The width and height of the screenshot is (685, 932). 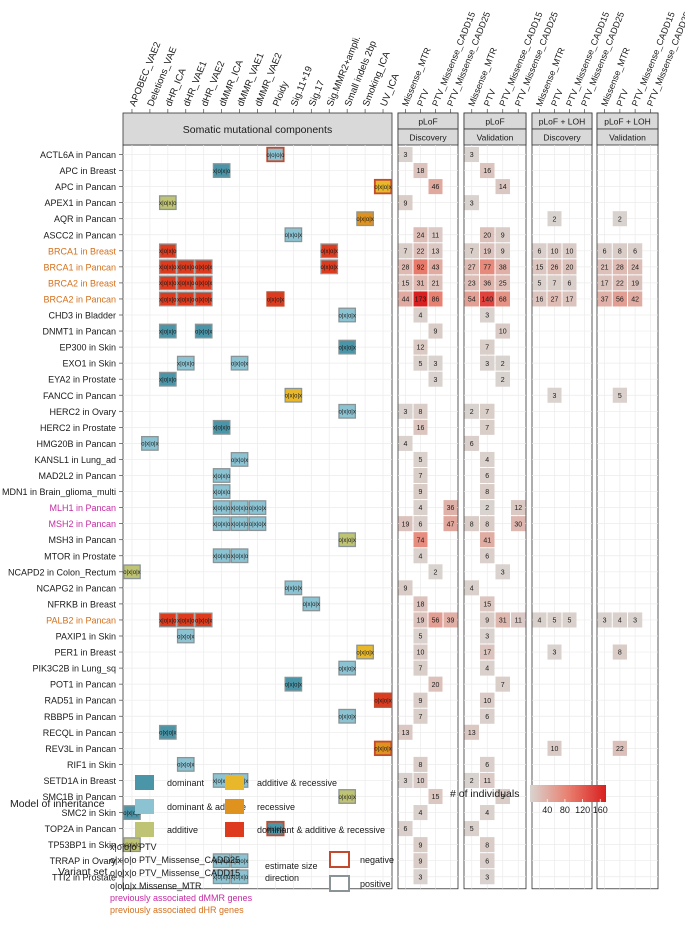 I want to click on row-label: APC in Pancan, so click(x=85, y=187).